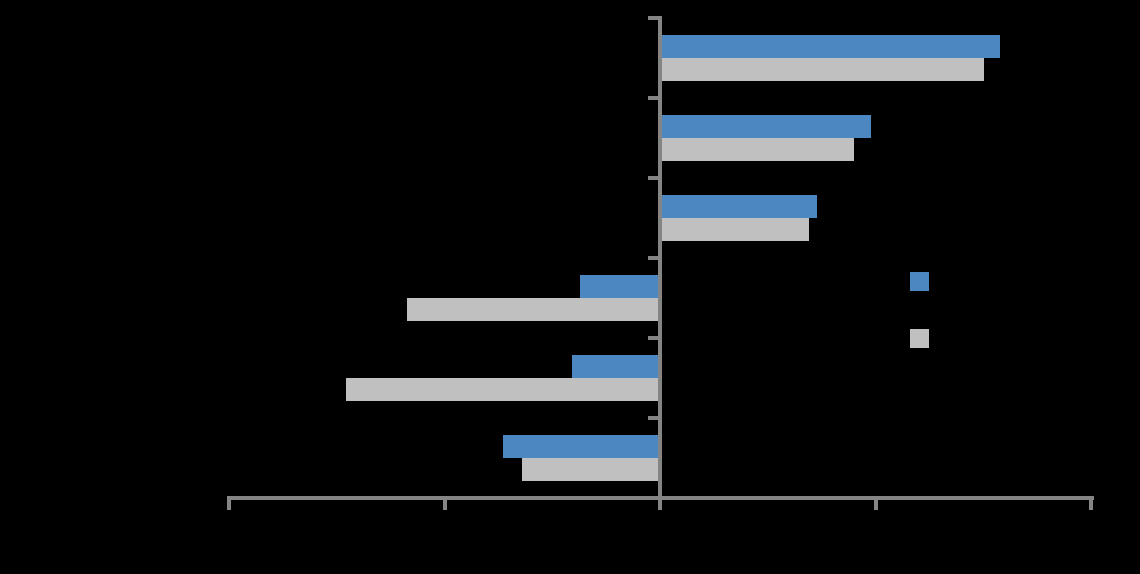 This screenshot has width=1140, height=574. Describe the element at coordinates (919, 338) in the screenshot. I see `legend-swatch-gray` at that location.